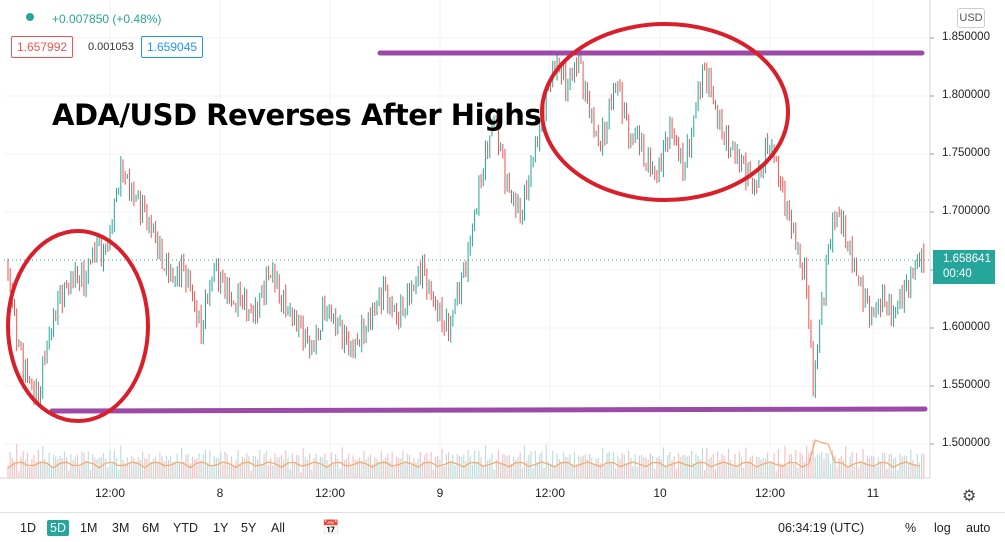  What do you see at coordinates (969, 496) in the screenshot?
I see `gear-icon: ⚙` at bounding box center [969, 496].